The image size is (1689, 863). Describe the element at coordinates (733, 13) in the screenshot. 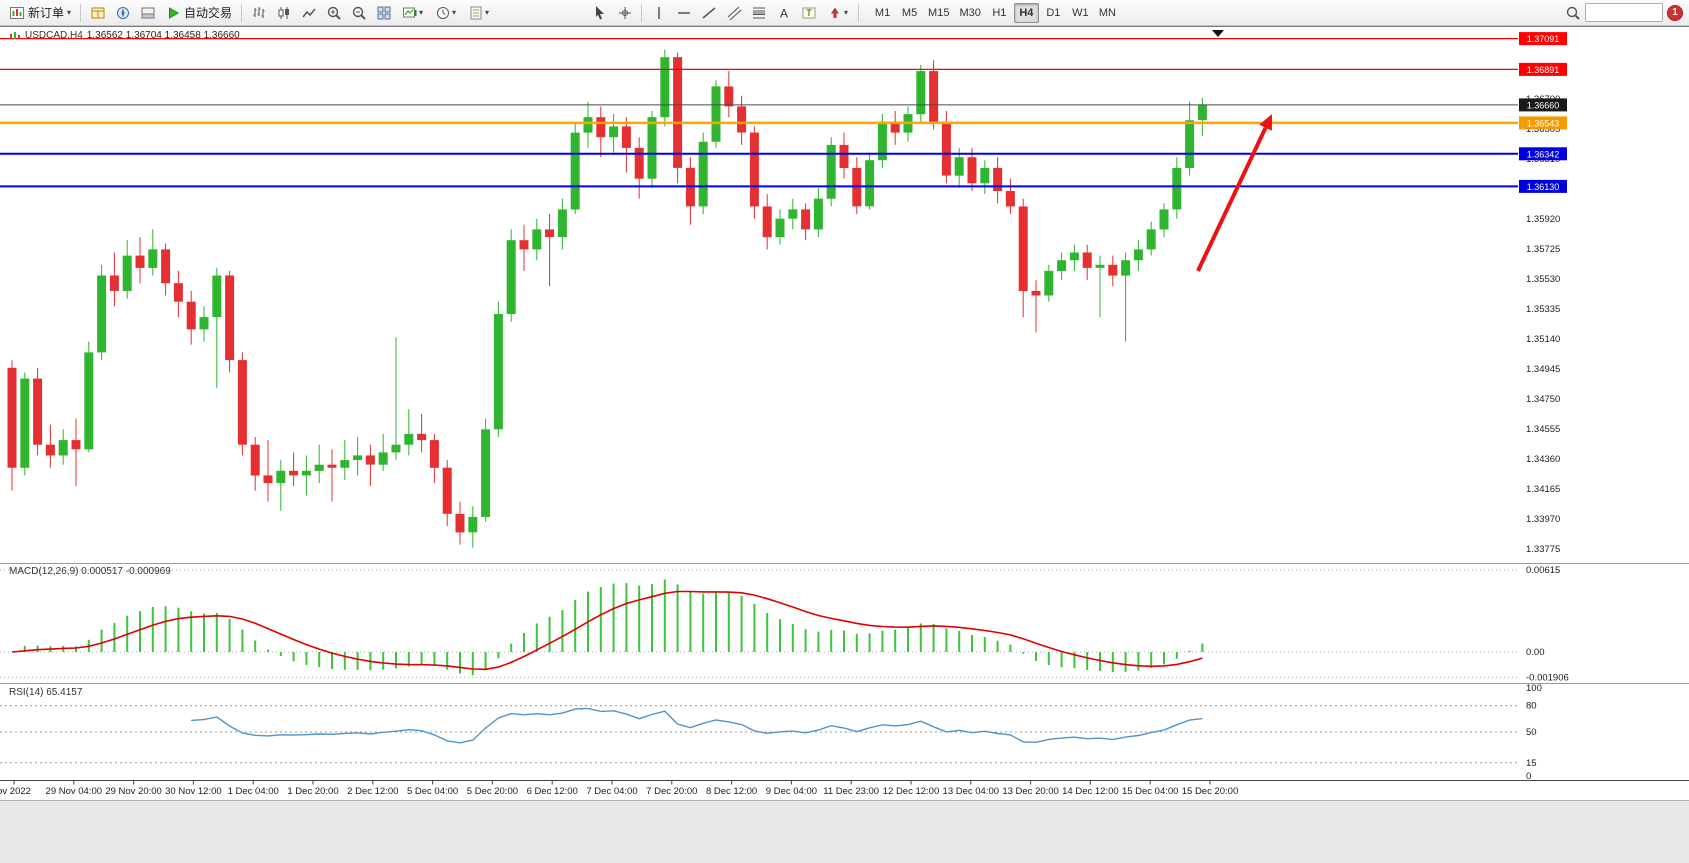

I see `channel-button` at that location.